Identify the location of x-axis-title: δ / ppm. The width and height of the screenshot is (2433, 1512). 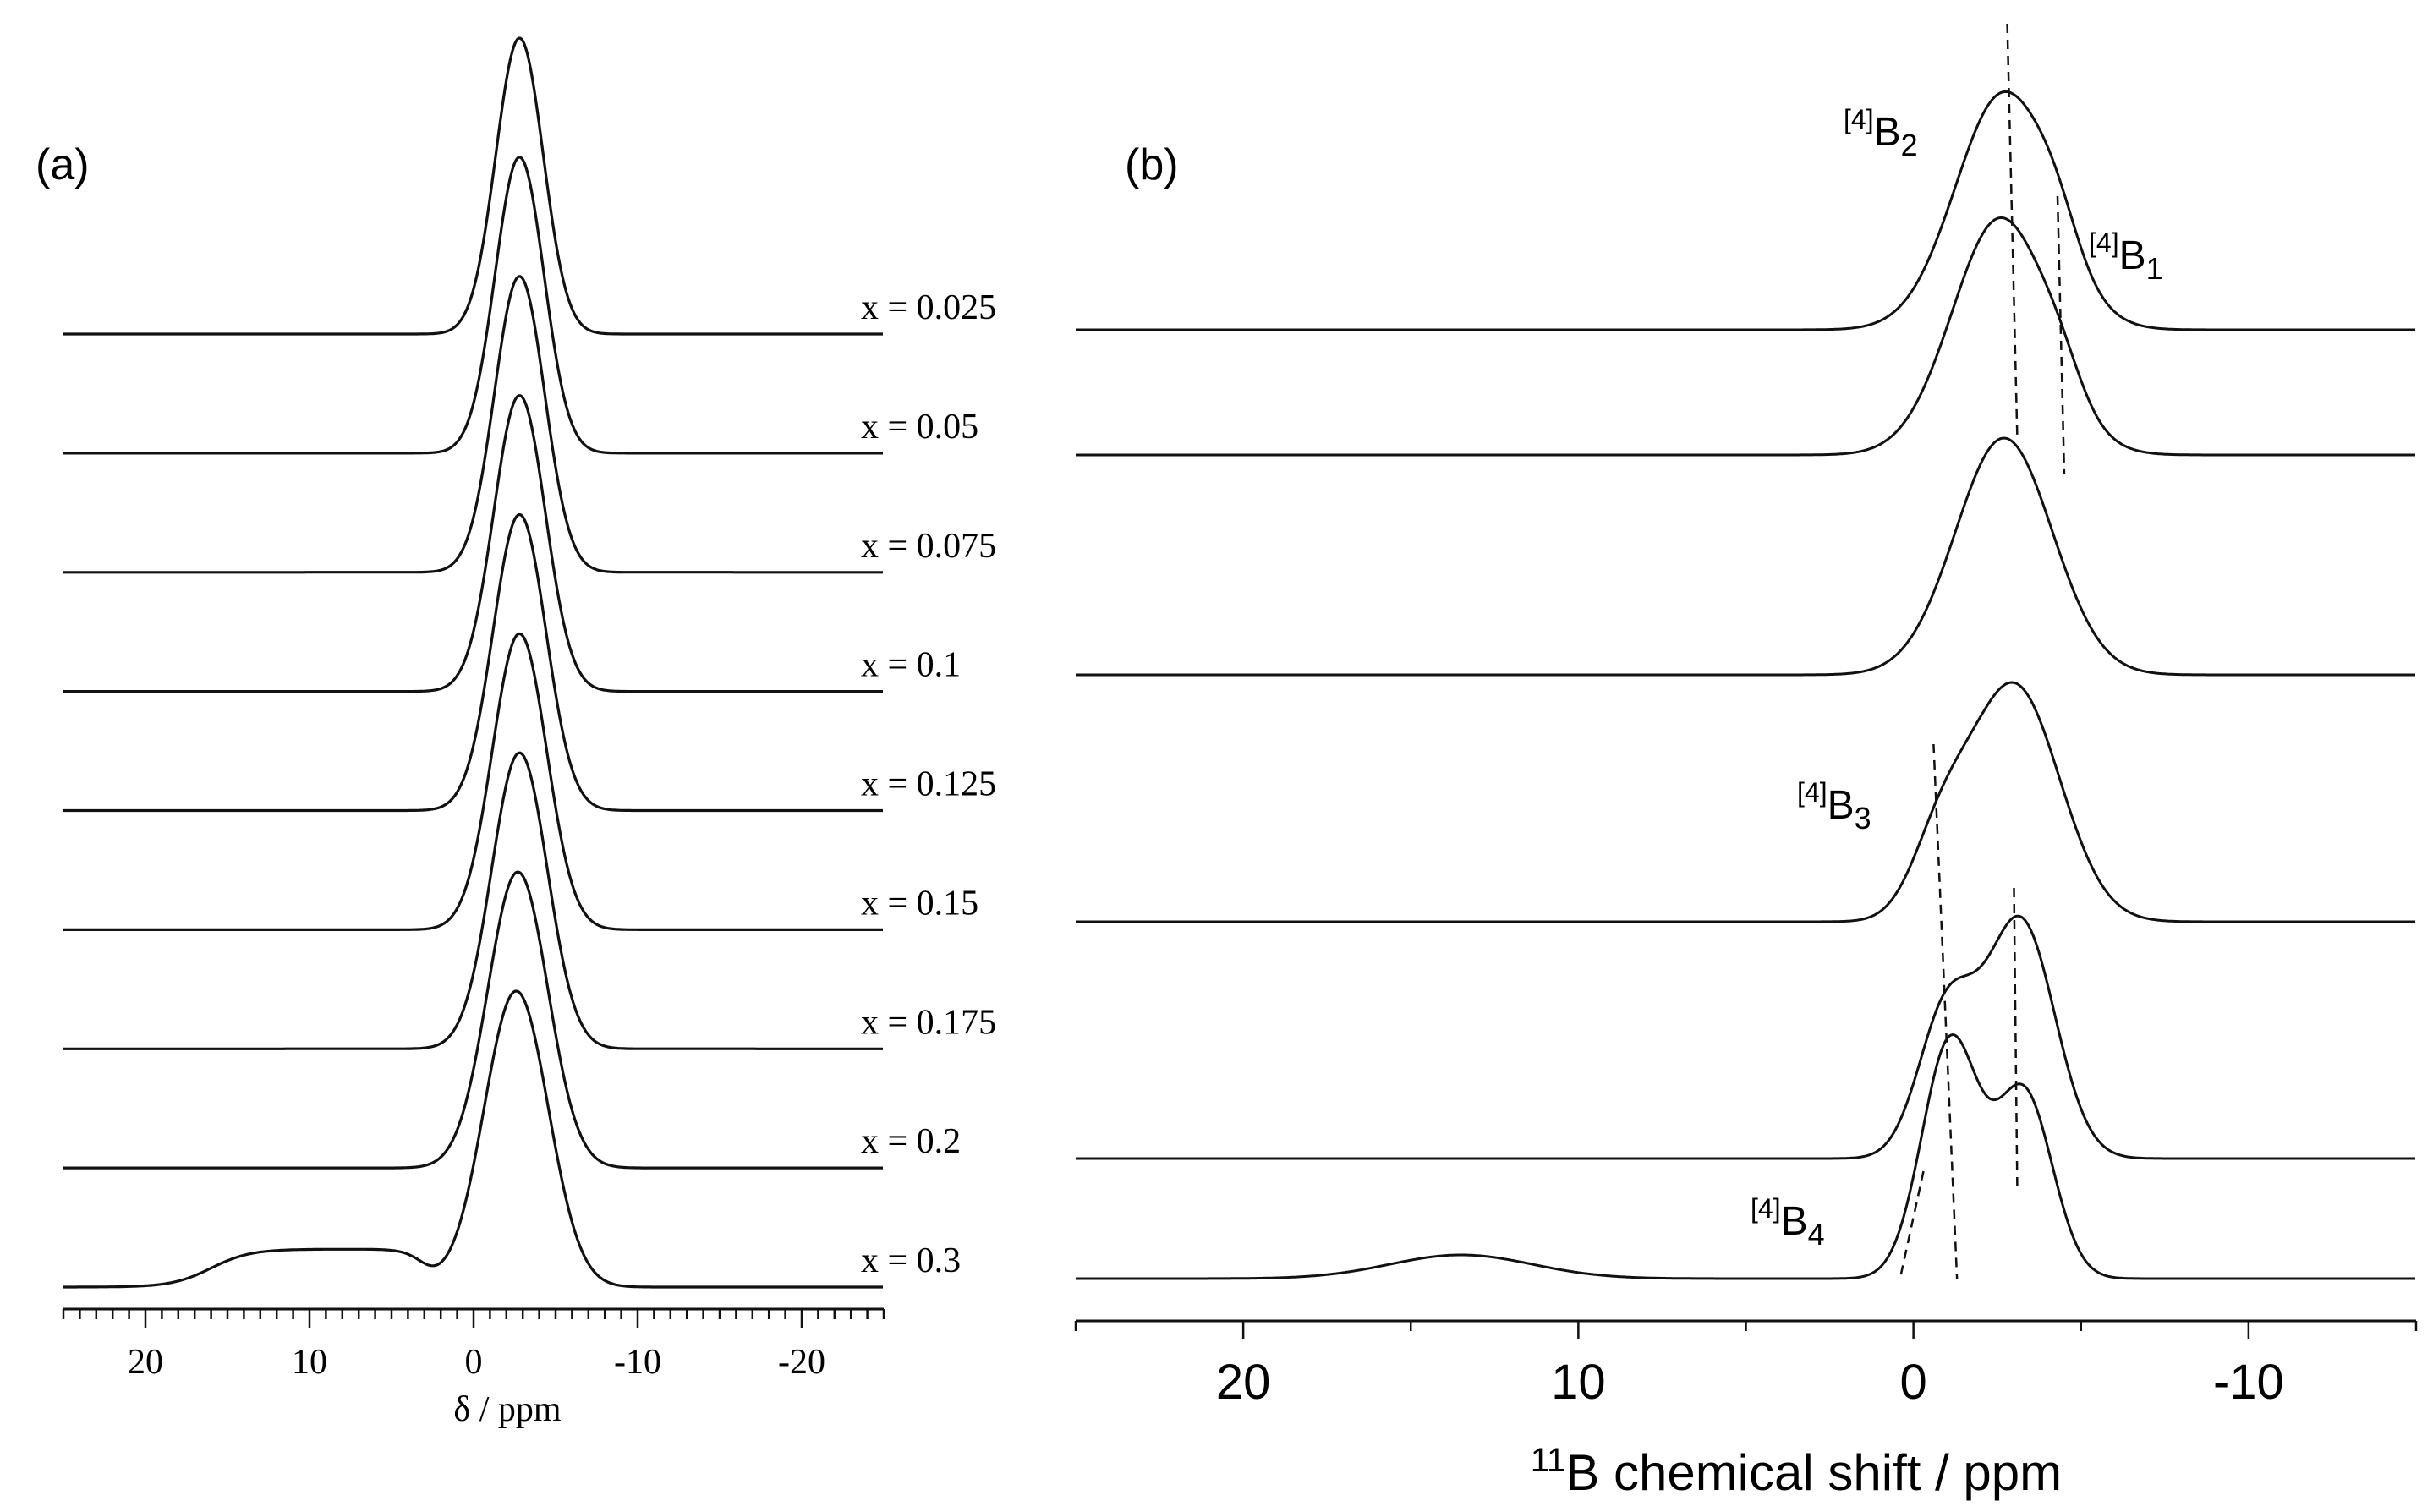
(507, 1409).